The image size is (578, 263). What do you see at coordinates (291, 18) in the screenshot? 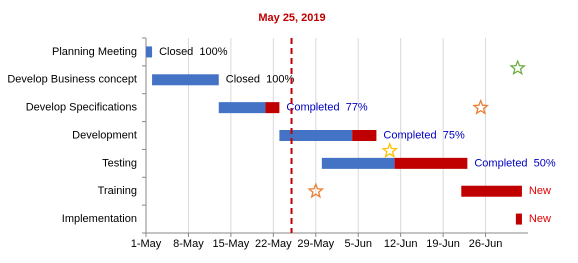
I see `chart-title: May 25, 2019` at bounding box center [291, 18].